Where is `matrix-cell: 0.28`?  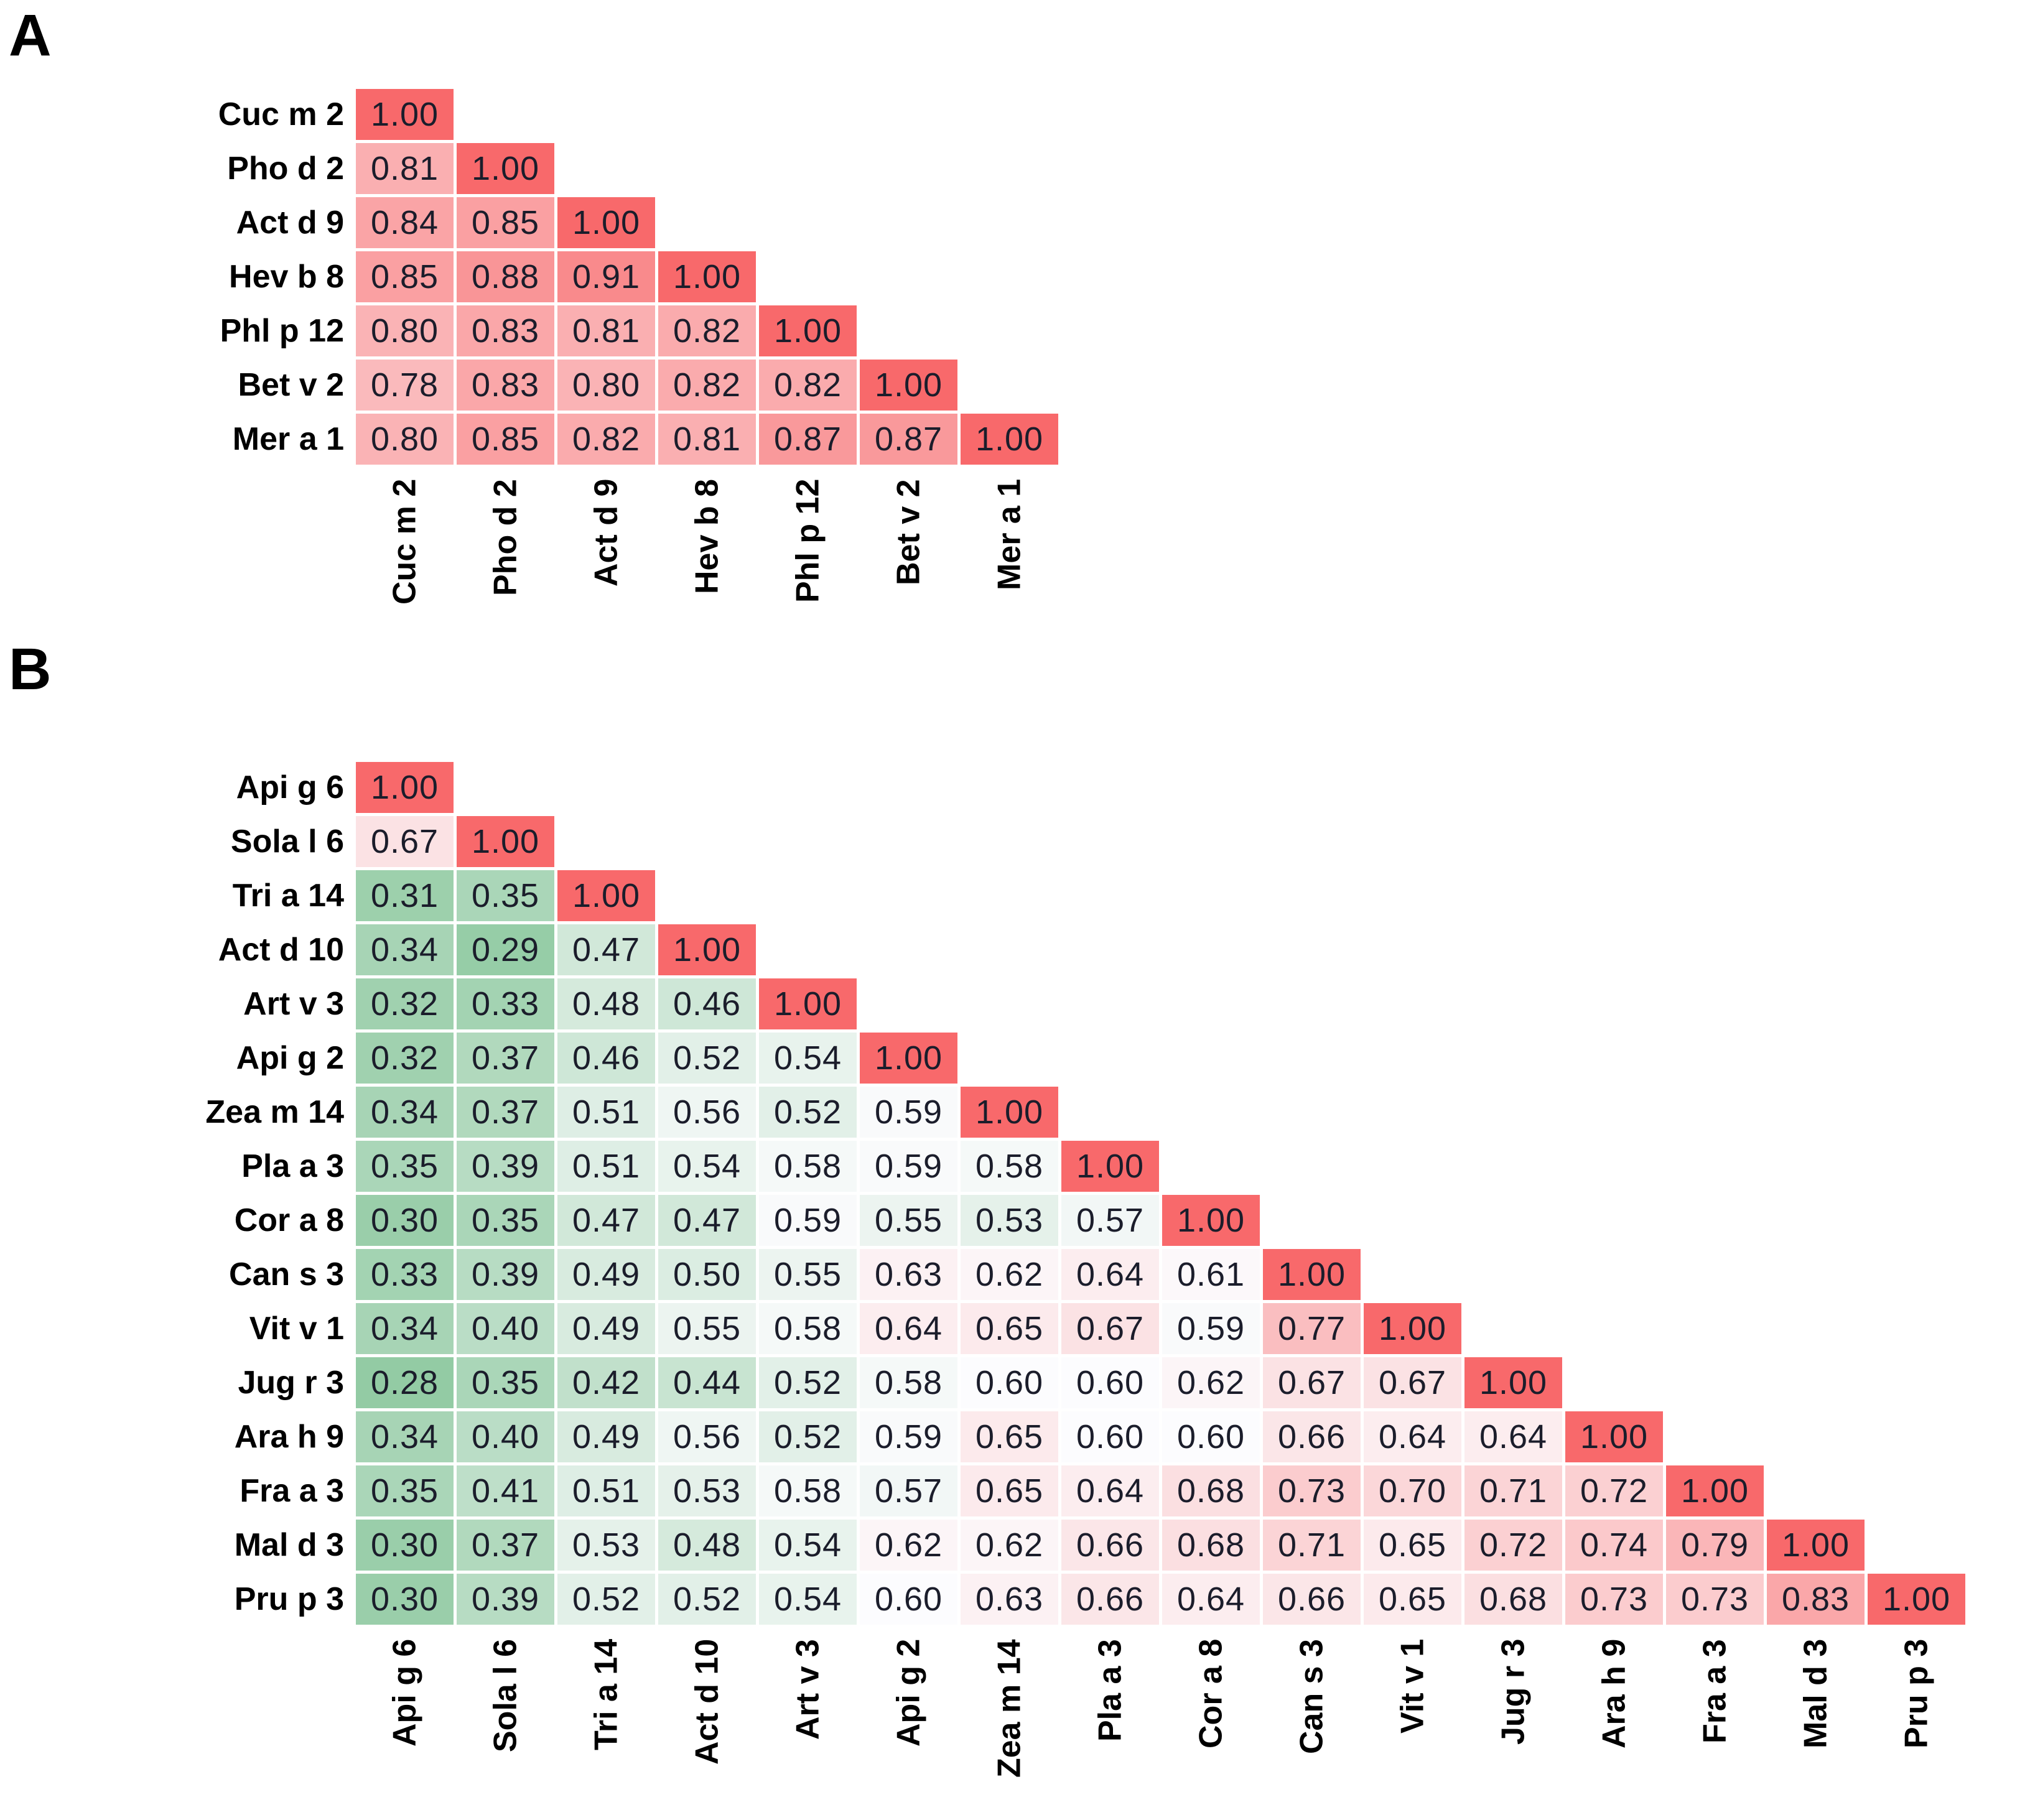
matrix-cell: 0.28 is located at coordinates (405, 1382).